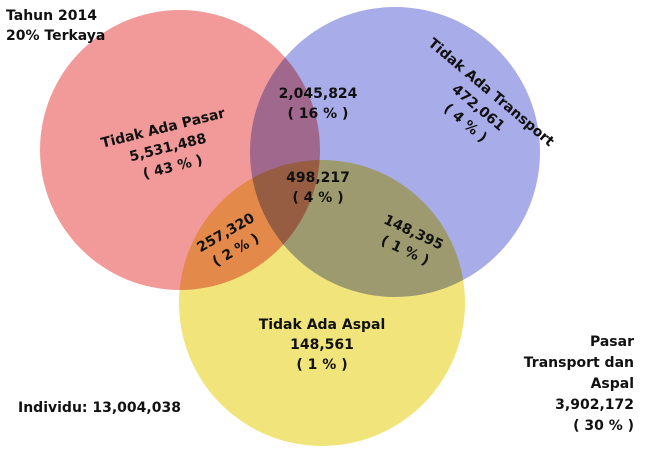  I want to click on percent: ( 1 % ), so click(321, 365).